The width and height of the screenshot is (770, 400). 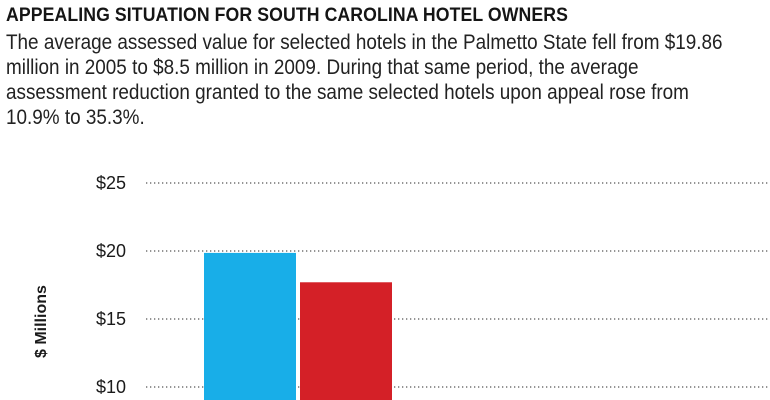 What do you see at coordinates (111, 319) in the screenshot?
I see `y-tick-label: $15` at bounding box center [111, 319].